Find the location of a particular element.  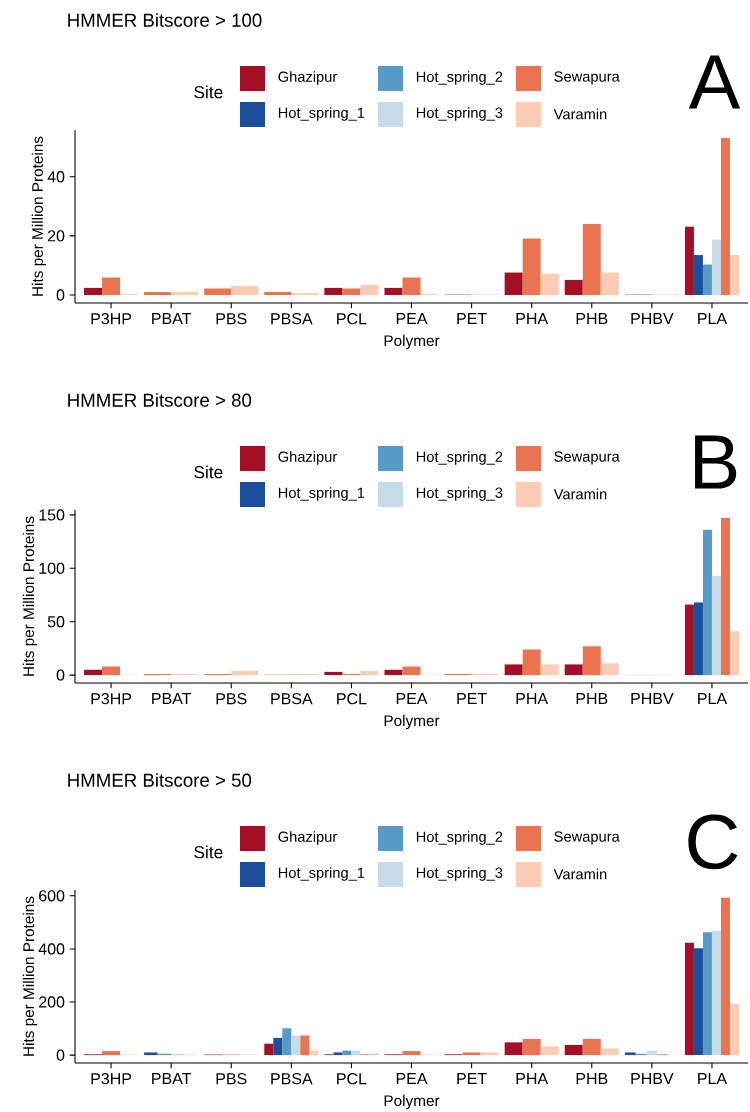

y-tick-label: 20 is located at coordinates (56, 236).